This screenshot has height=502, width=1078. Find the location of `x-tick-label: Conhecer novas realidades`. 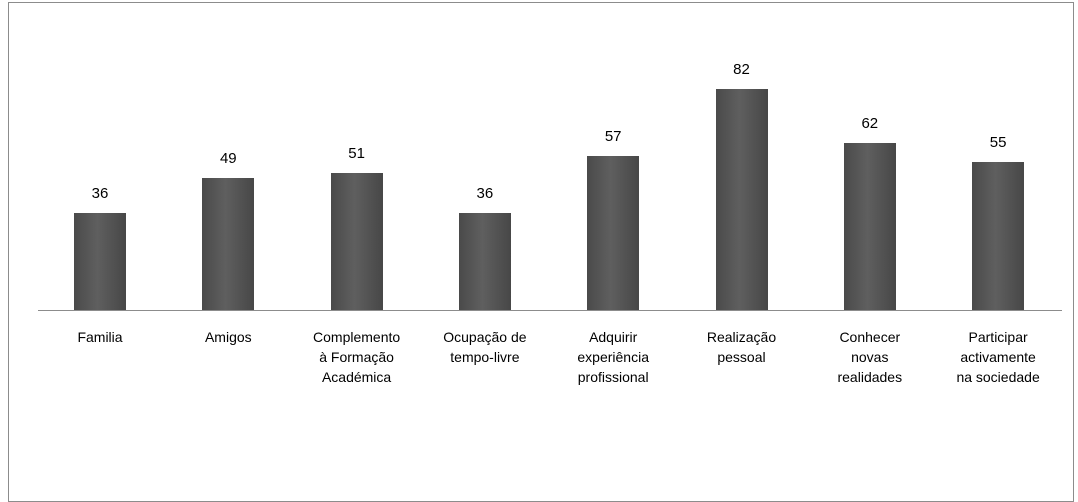

x-tick-label: Conhecer novas realidades is located at coordinates (870, 357).